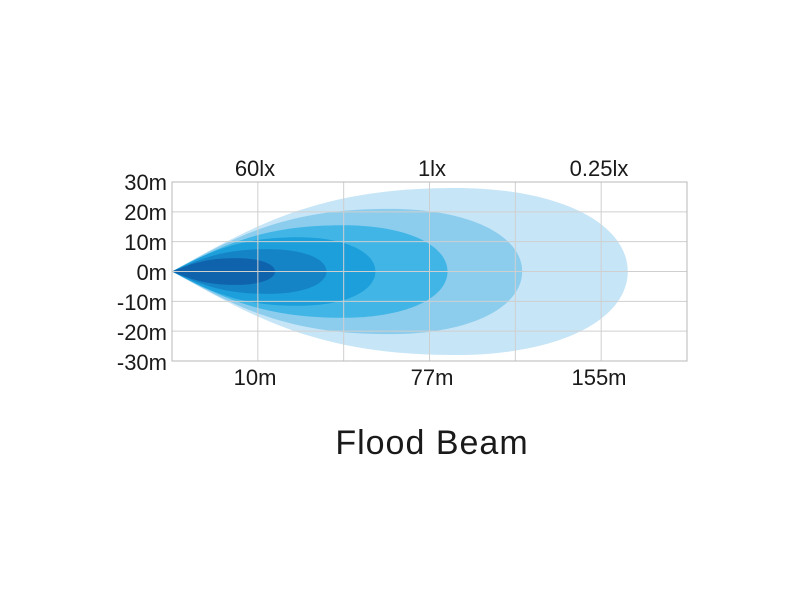  I want to click on distance-label-77m: 77m, so click(432, 377).